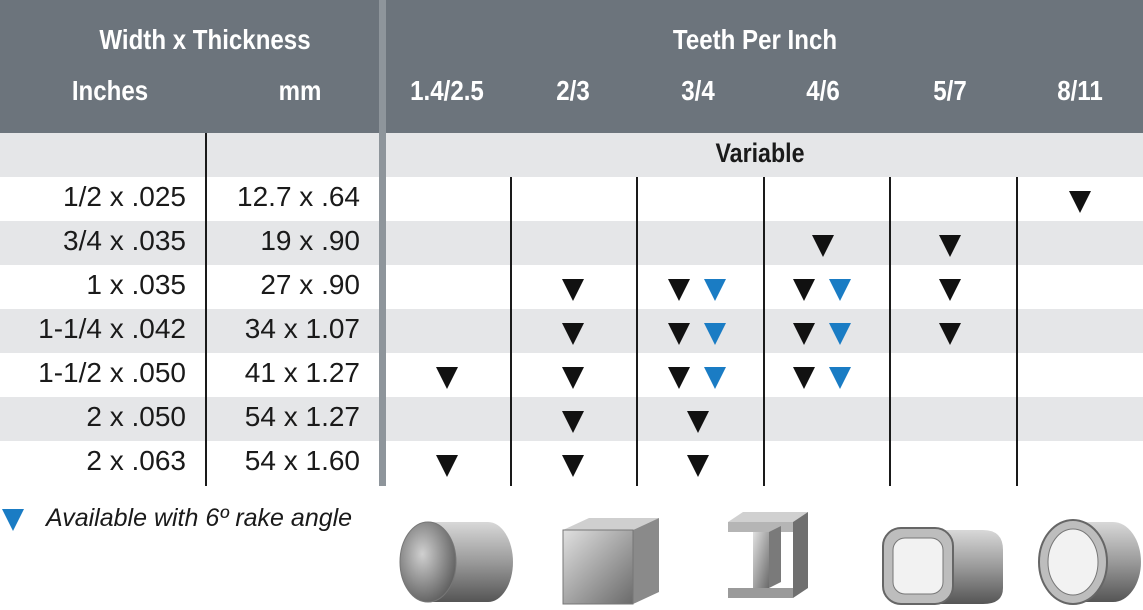  What do you see at coordinates (112, 372) in the screenshot?
I see `inches-cell: 1-1/2 x .050` at bounding box center [112, 372].